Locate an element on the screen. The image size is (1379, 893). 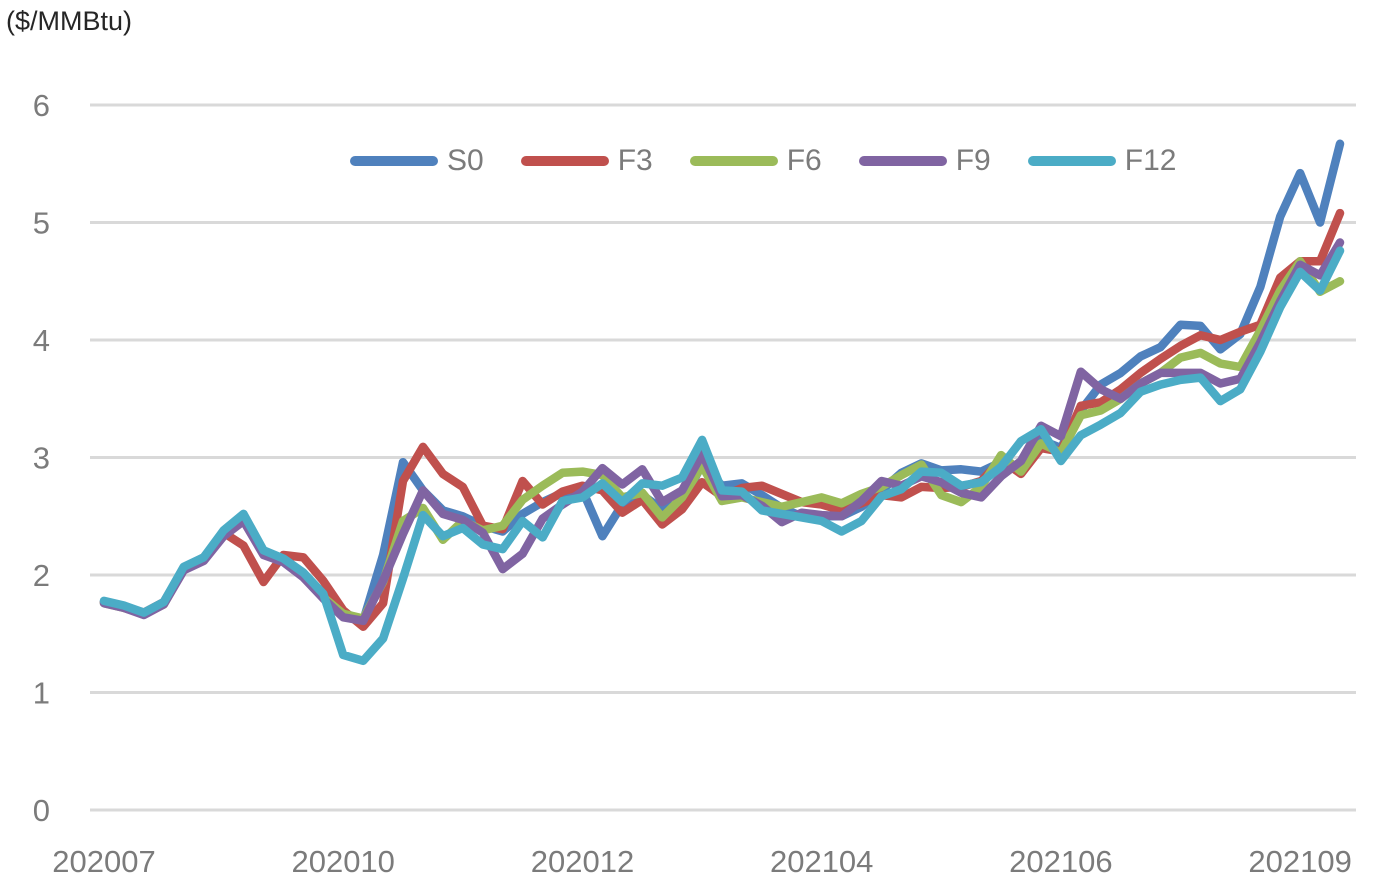
y-tick-label: 5 is located at coordinates (41, 223).